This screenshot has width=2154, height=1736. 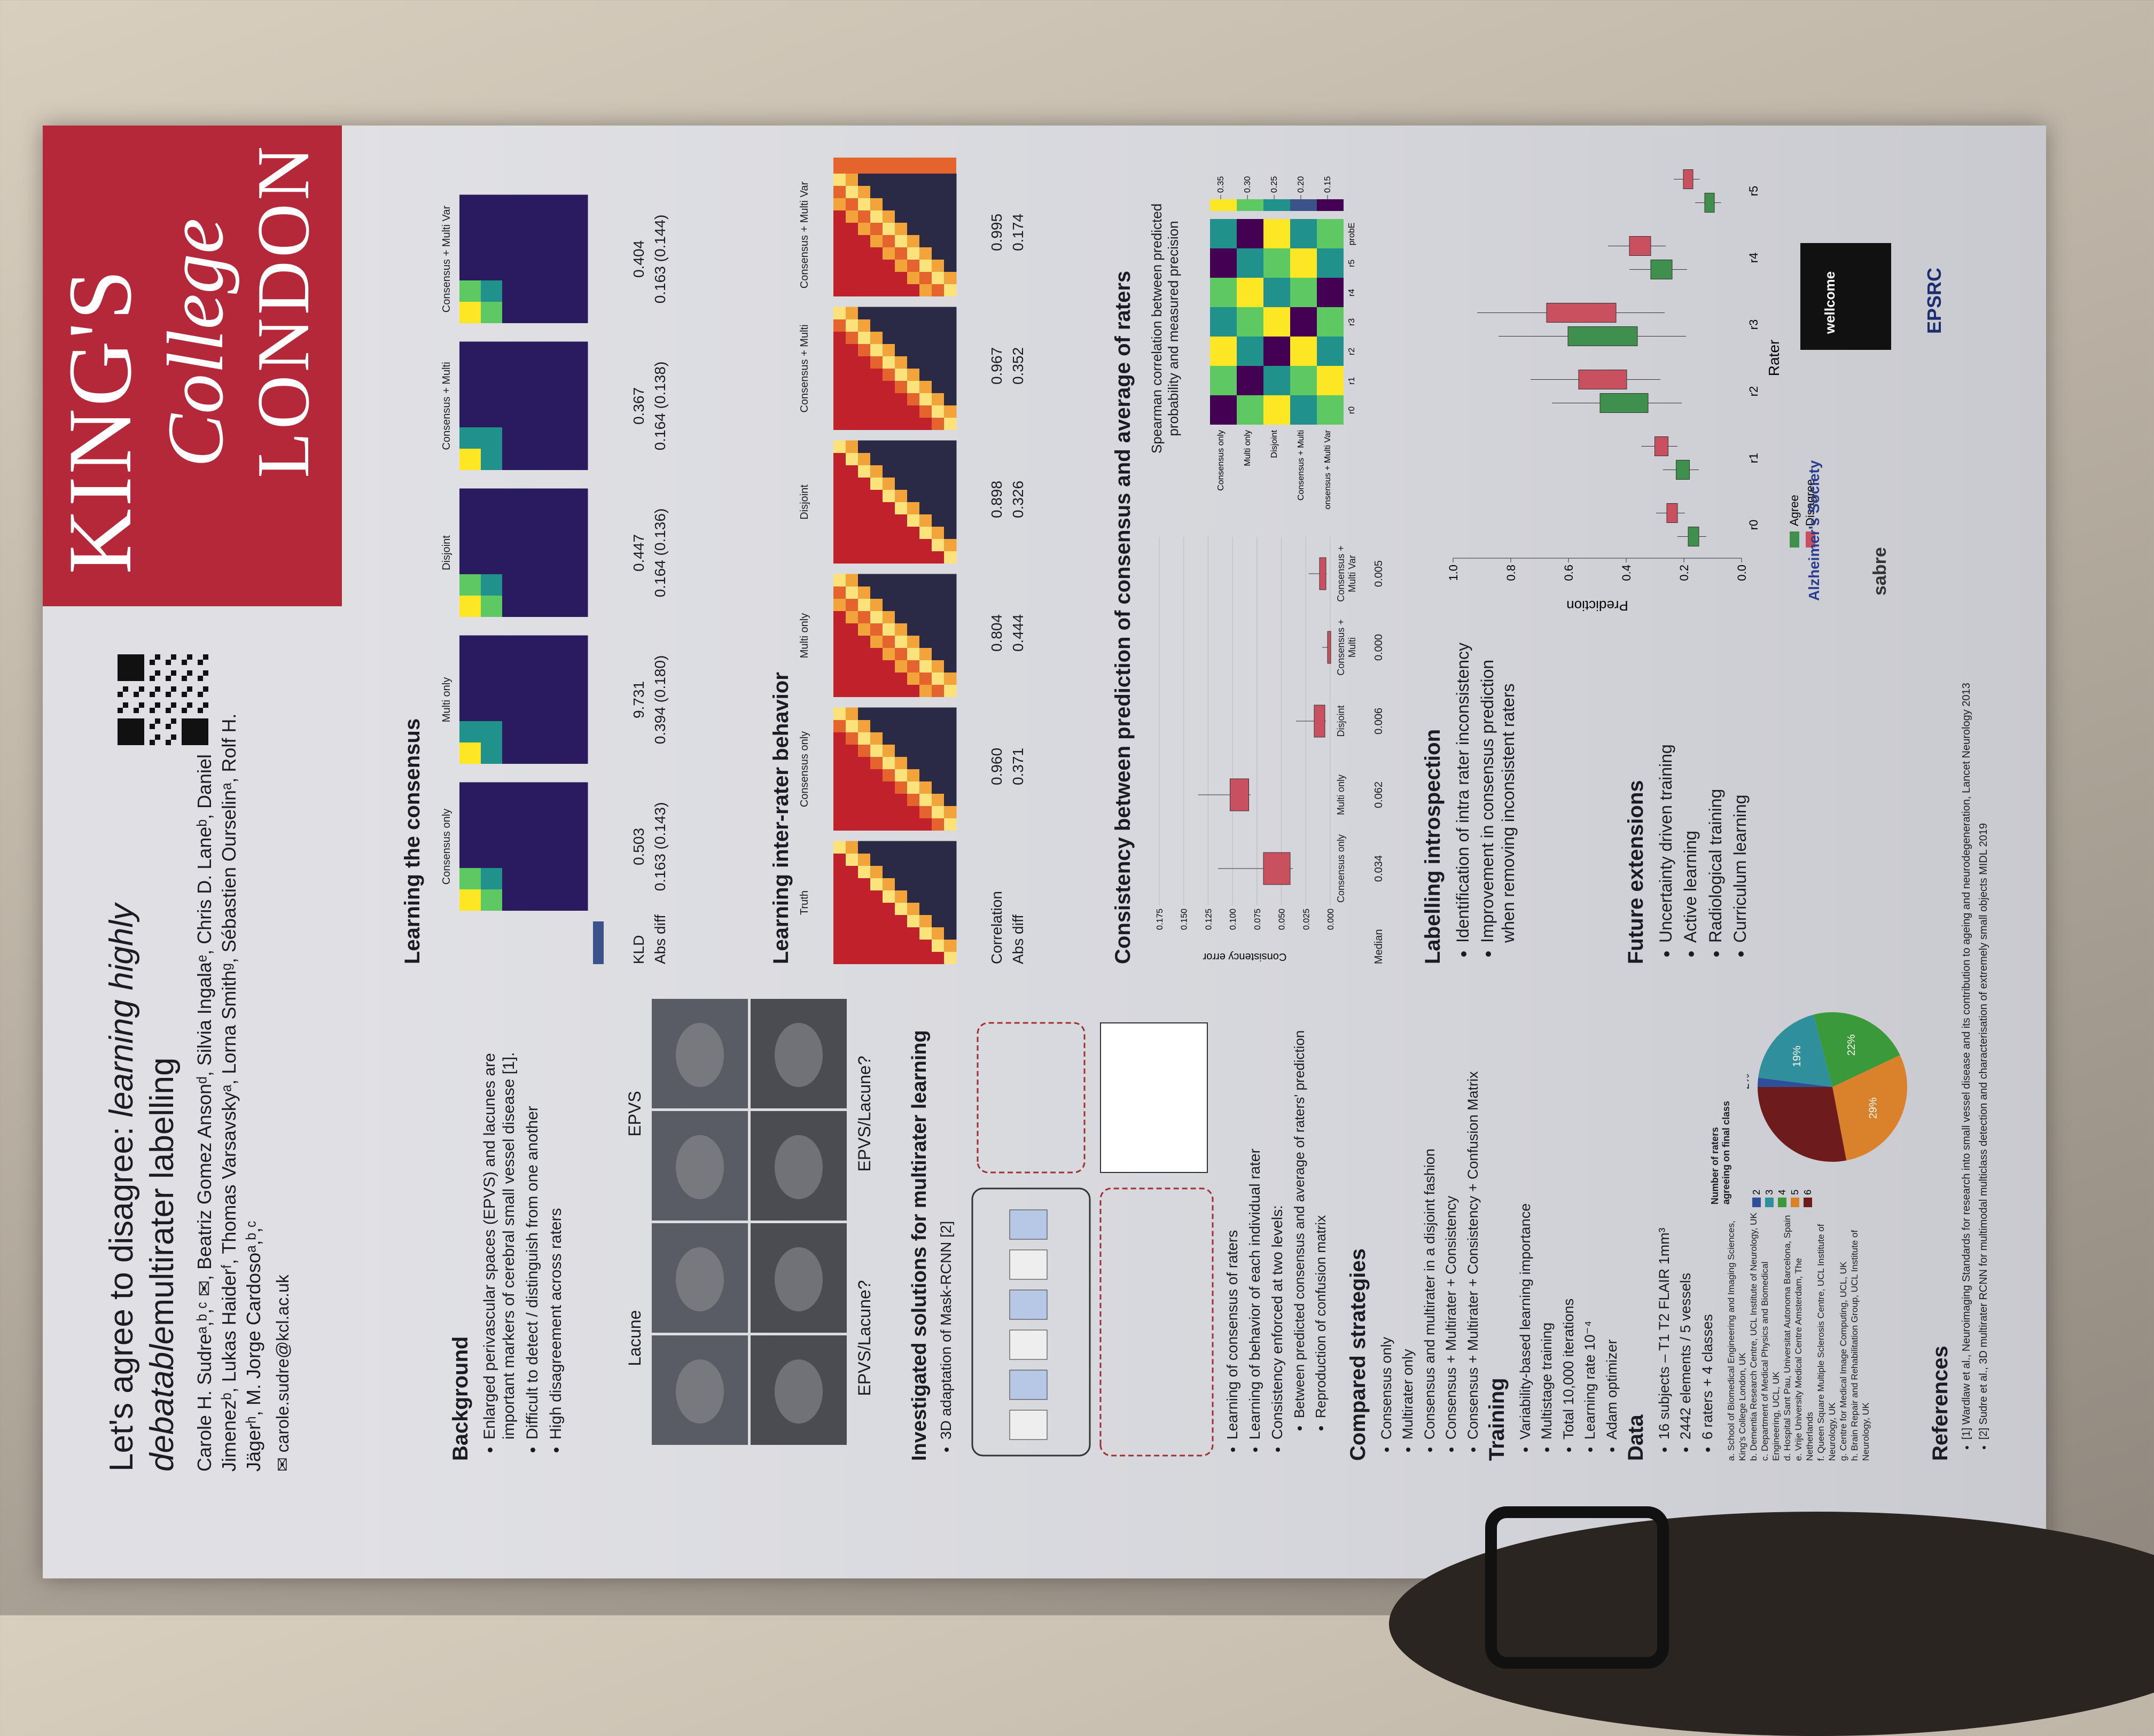 I want to click on y-tick-label: 0.4, so click(x=1626, y=573).